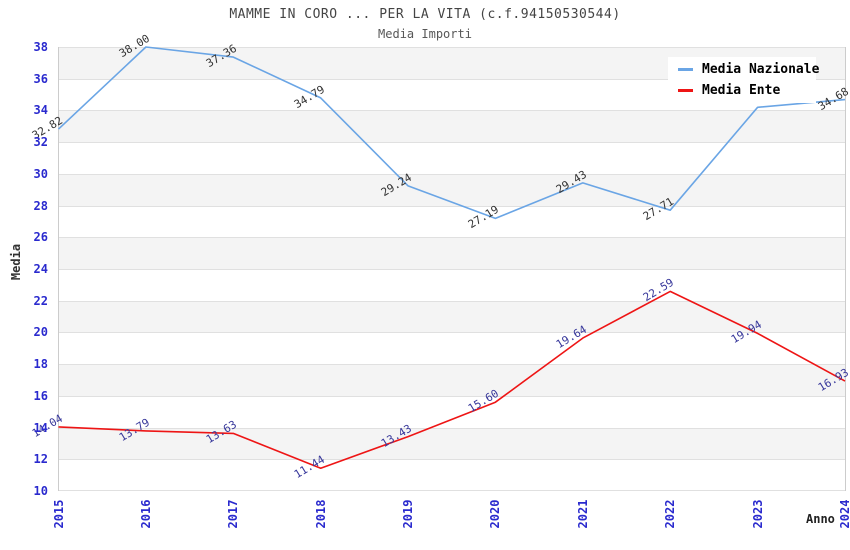 Image resolution: width=850 pixels, height=550 pixels. I want to click on legend-item-media-ente: Media Ente, so click(742, 90).